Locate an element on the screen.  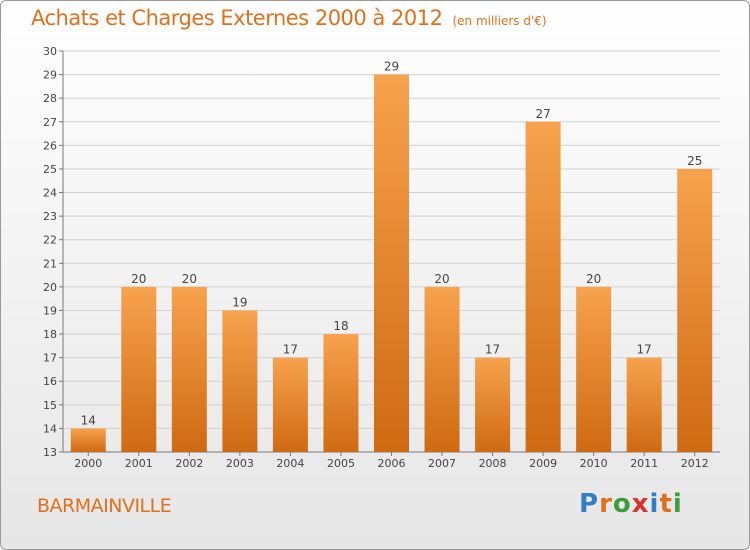
x-tick-label-2007: 2007 is located at coordinates (442, 463).